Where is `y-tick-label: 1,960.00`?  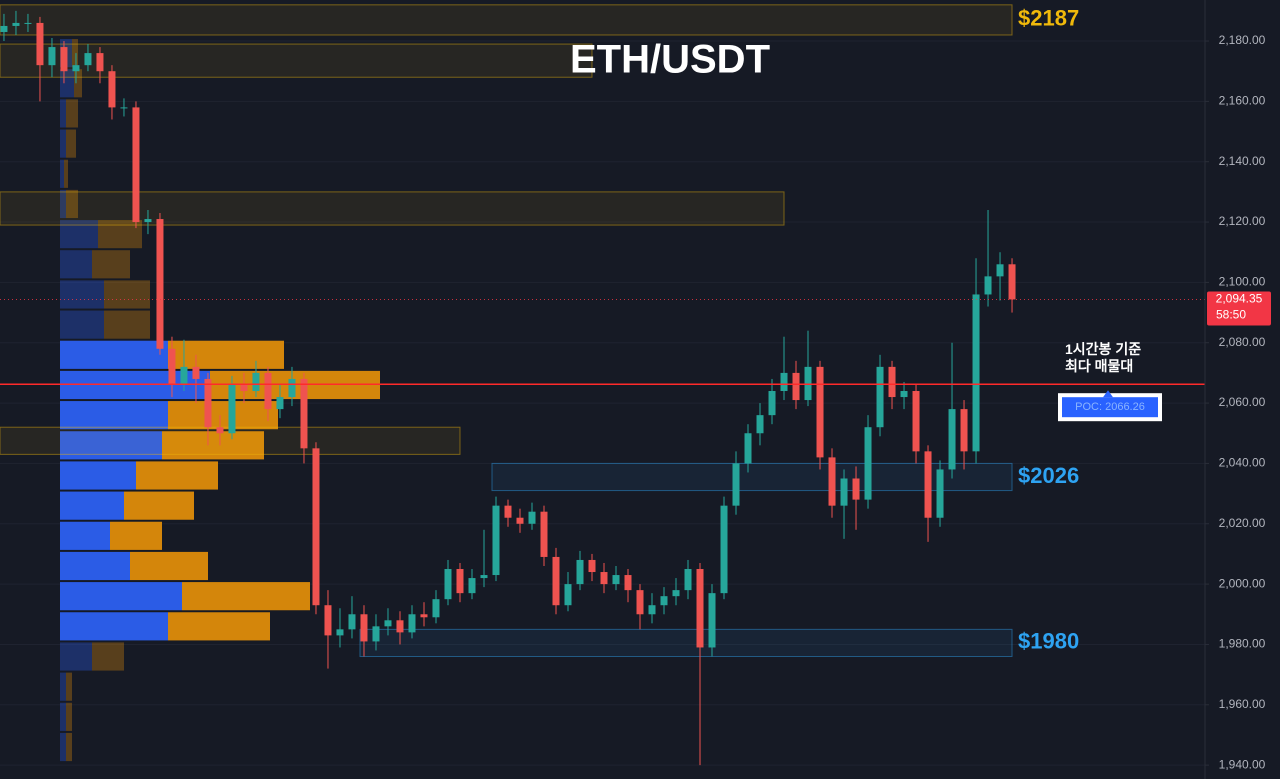 y-tick-label: 1,960.00 is located at coordinates (1242, 704).